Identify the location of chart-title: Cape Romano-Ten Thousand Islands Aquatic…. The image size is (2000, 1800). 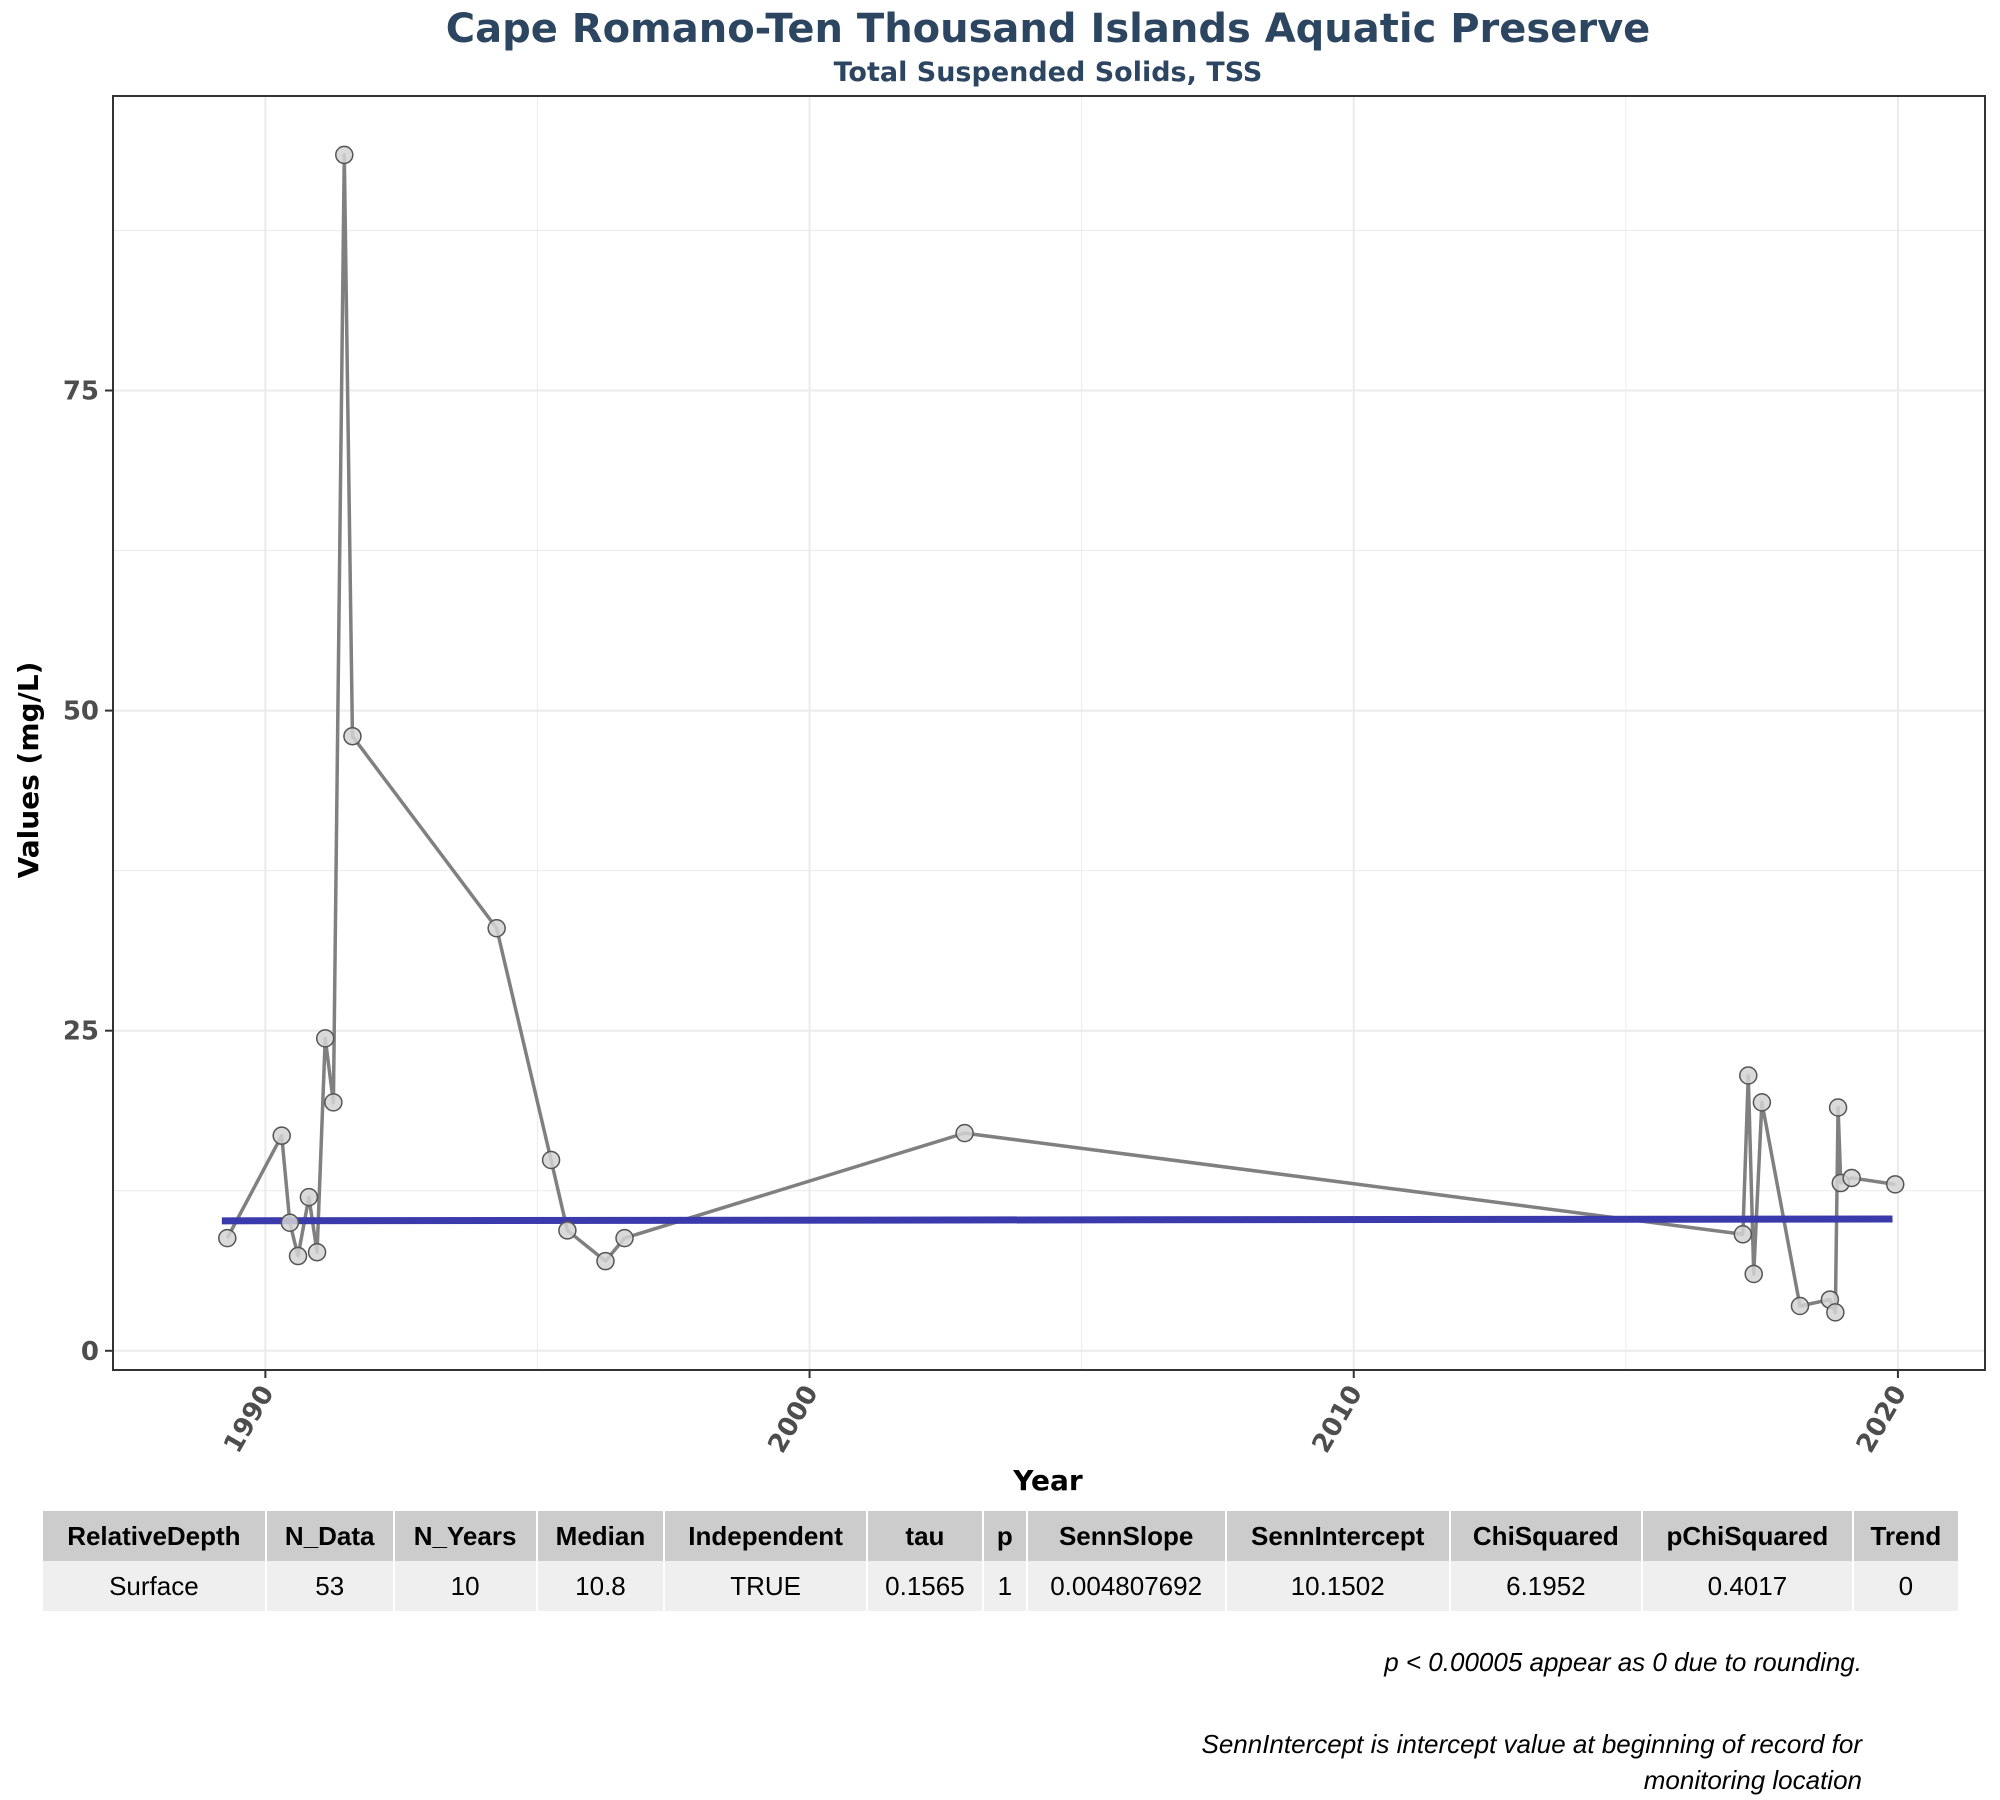
(1048, 29).